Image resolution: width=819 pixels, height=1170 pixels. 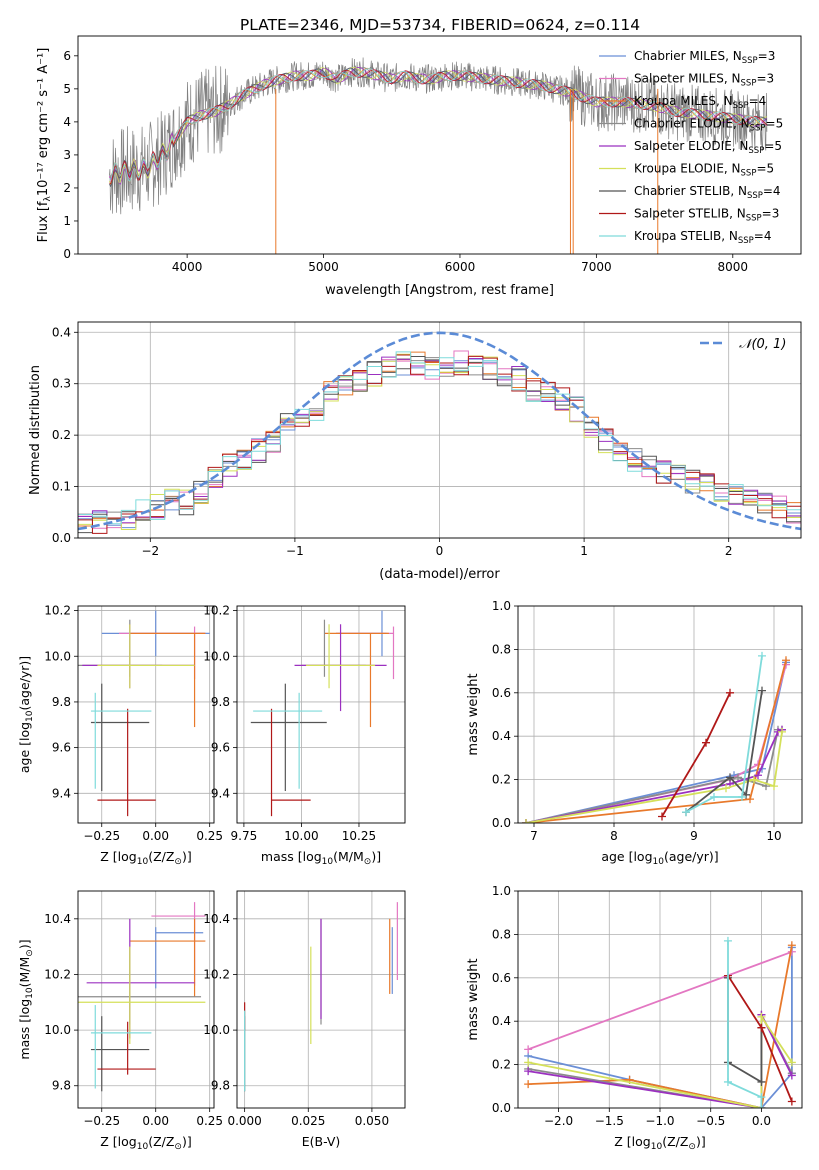 What do you see at coordinates (659, 1121) in the screenshot?
I see `x-tick-label: −1.0` at bounding box center [659, 1121].